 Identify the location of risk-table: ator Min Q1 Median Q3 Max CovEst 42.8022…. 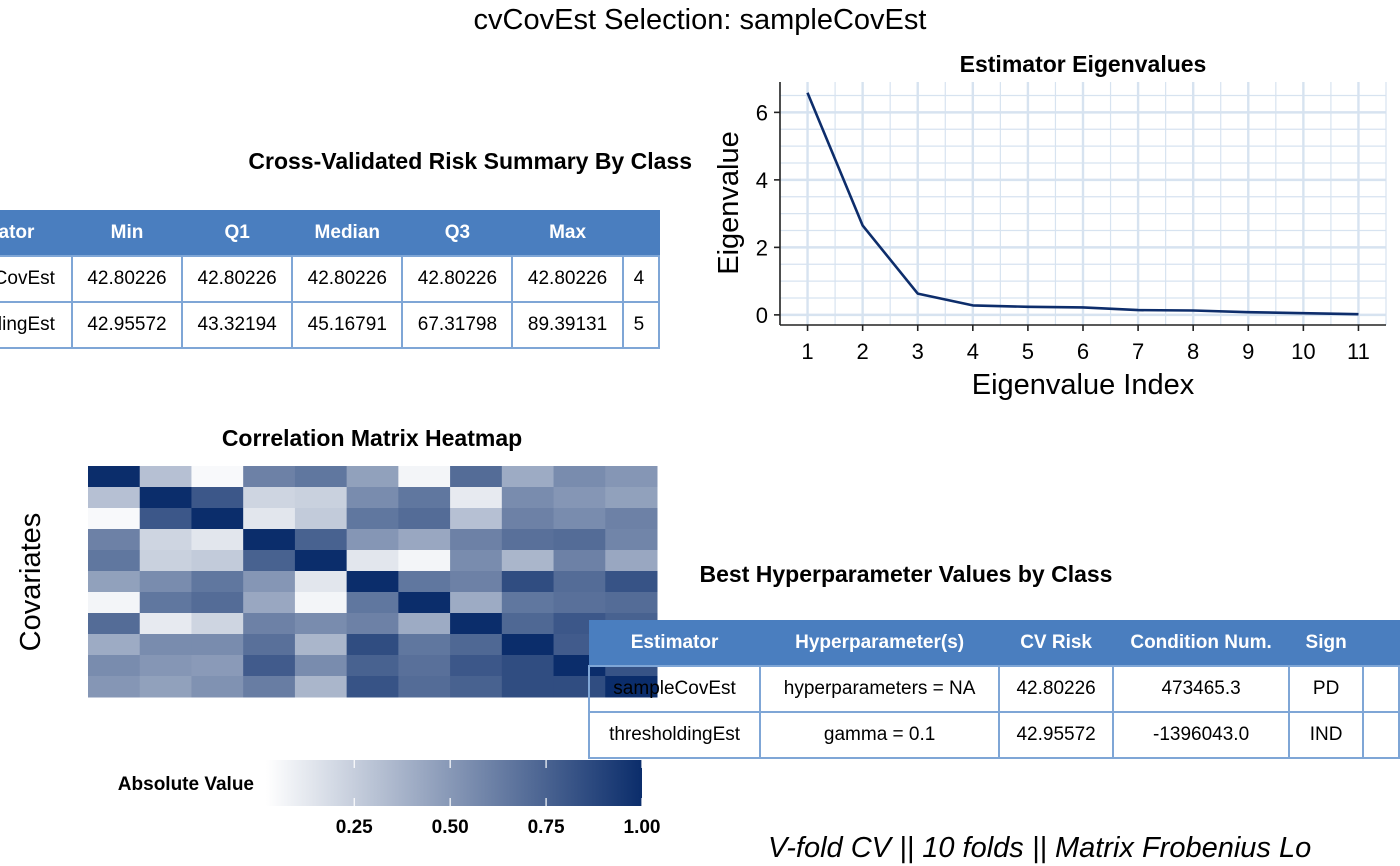
(330, 279).